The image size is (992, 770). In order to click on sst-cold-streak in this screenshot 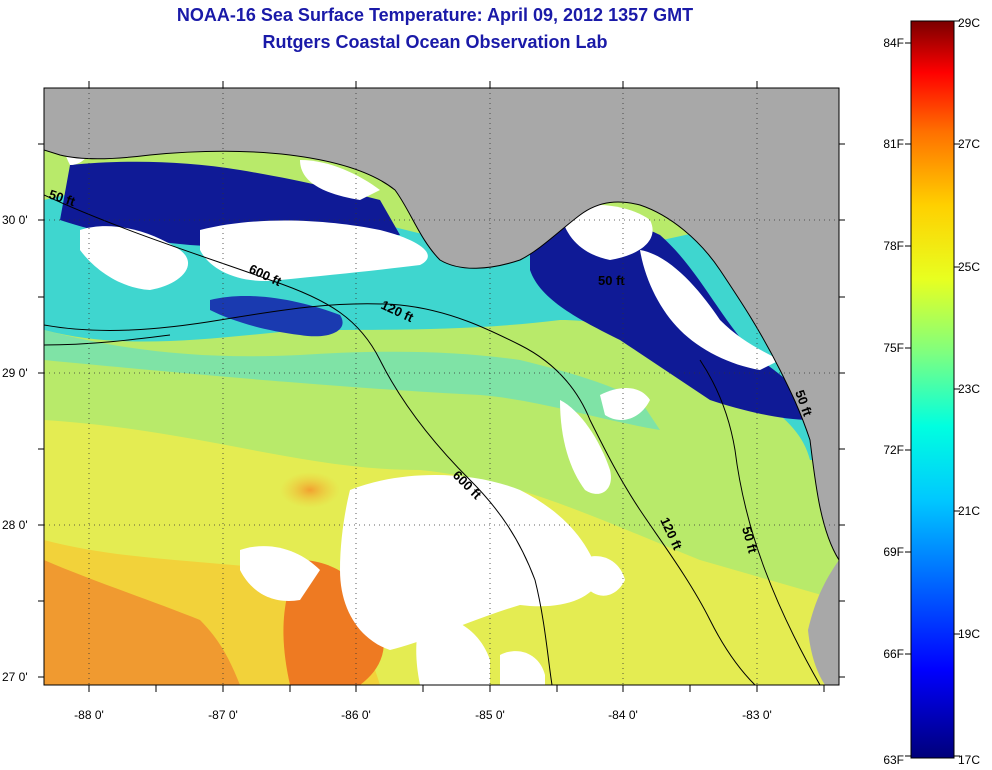, I will do `click(276, 316)`.